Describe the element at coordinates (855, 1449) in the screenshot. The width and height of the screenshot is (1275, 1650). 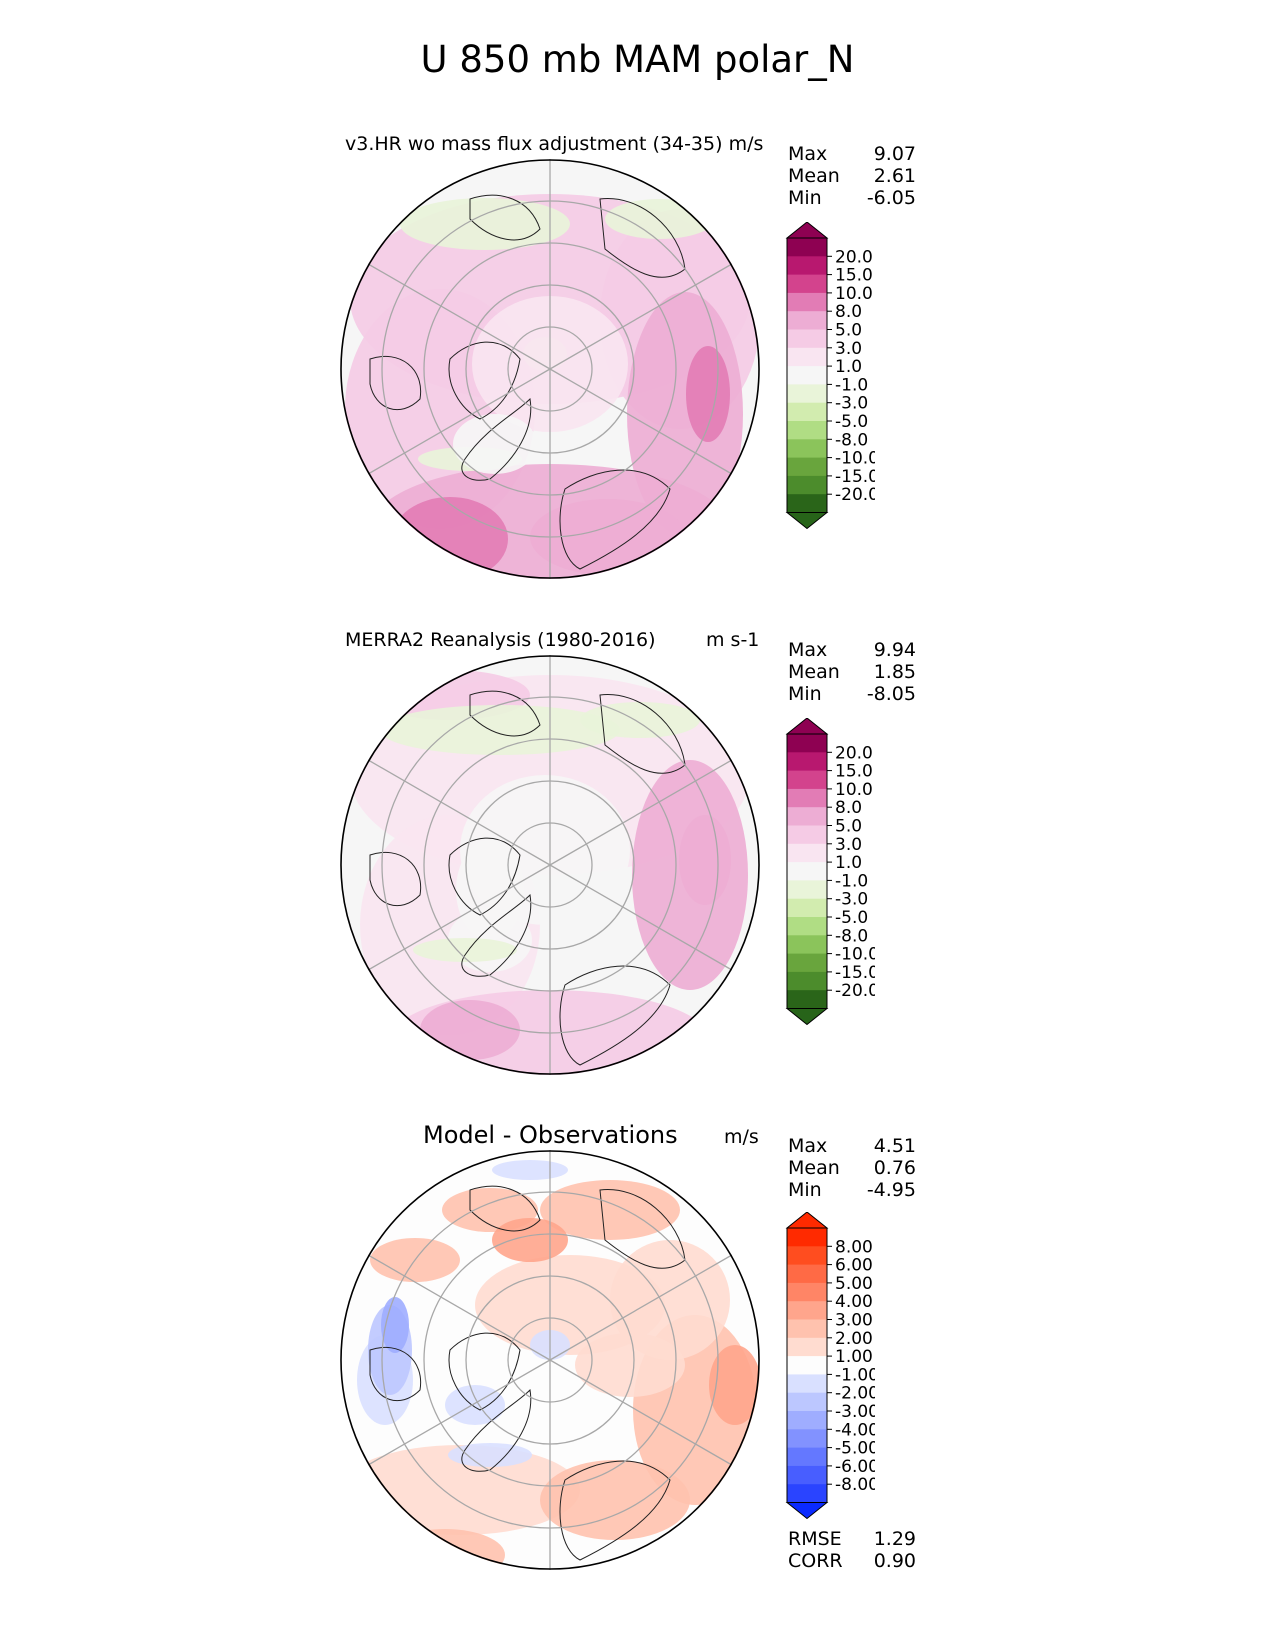
I see `colorbar-tick-label: -5.00` at that location.